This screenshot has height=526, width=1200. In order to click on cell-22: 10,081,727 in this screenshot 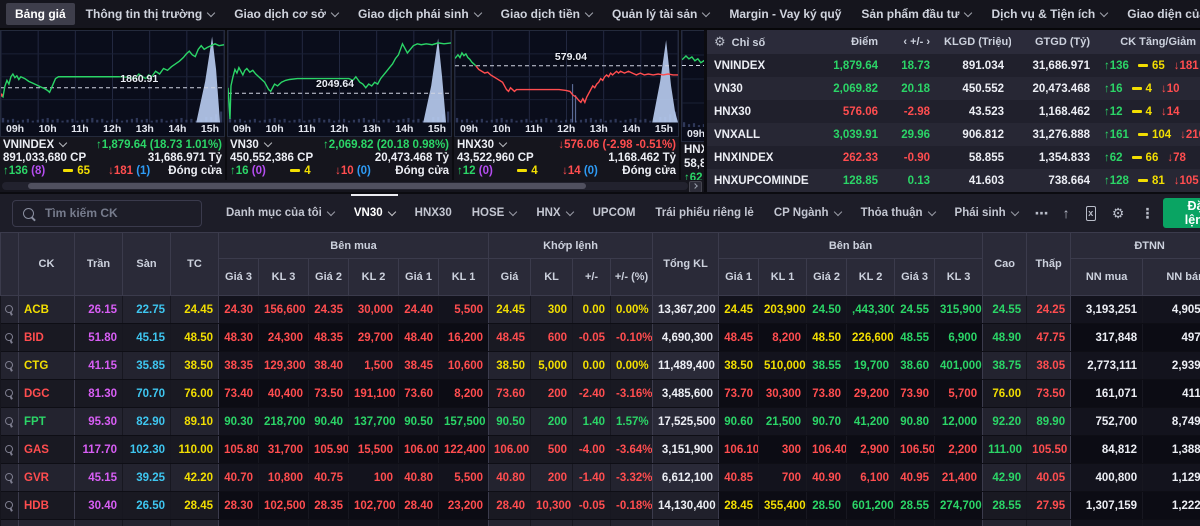, I will do `click(1107, 522)`.